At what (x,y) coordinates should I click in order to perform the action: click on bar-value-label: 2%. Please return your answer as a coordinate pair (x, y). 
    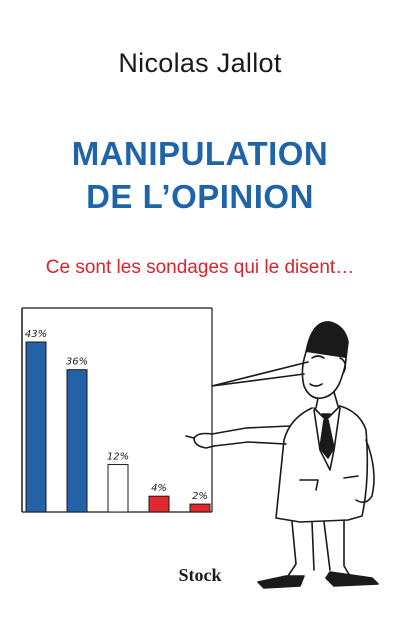
    Looking at the image, I should click on (200, 496).